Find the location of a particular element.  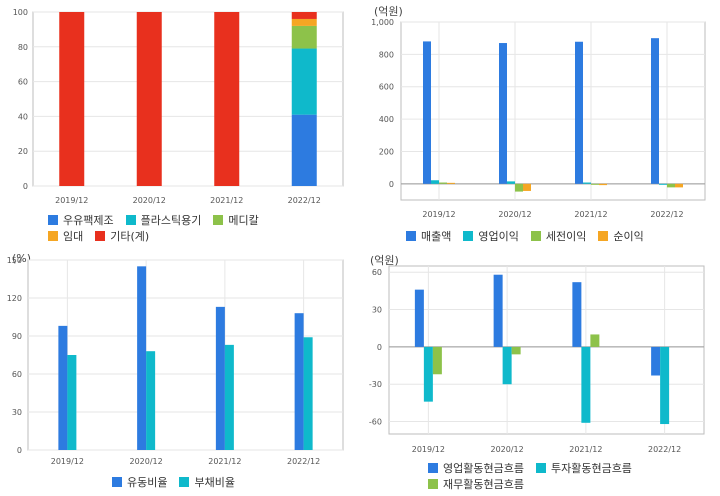

legend-item: 재무활동현금흐름 is located at coordinates (476, 484).